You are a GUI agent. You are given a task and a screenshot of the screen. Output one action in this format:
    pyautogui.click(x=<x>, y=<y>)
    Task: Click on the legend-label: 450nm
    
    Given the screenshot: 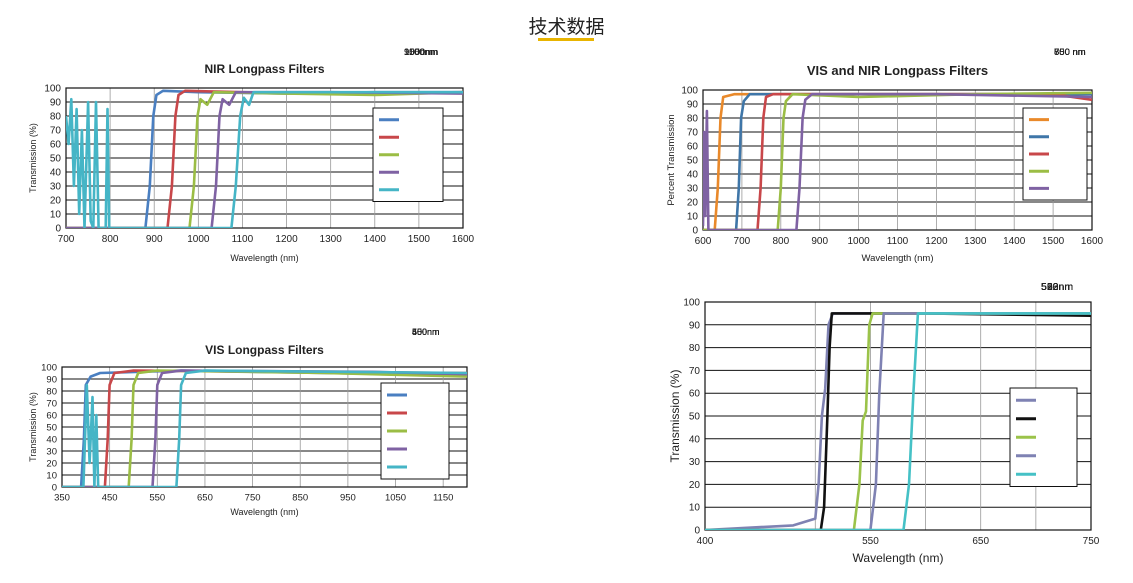 What is the action you would take?
    pyautogui.click(x=426, y=332)
    